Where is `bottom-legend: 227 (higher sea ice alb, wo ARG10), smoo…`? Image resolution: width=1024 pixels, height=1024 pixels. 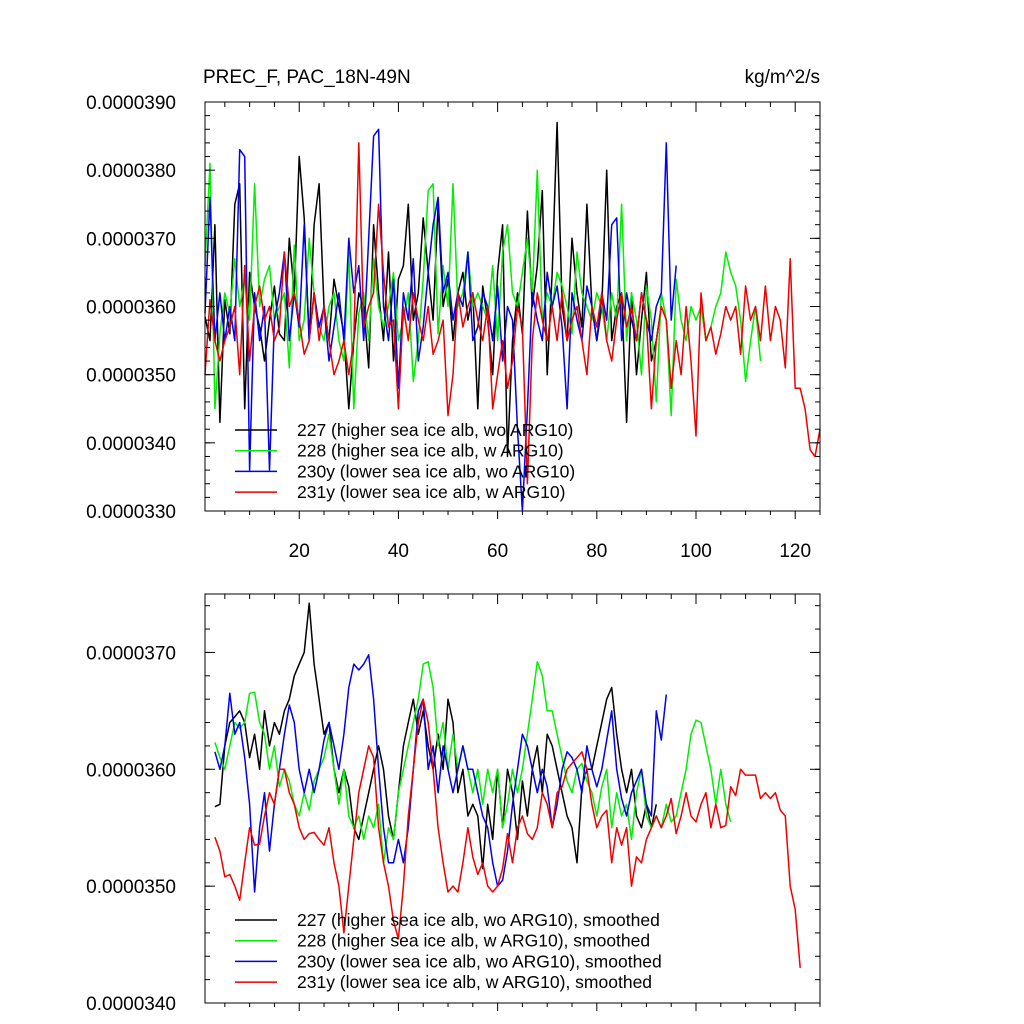
bottom-legend: 227 (higher sea ice alb, wo ARG10), smoo… is located at coordinates (448, 951).